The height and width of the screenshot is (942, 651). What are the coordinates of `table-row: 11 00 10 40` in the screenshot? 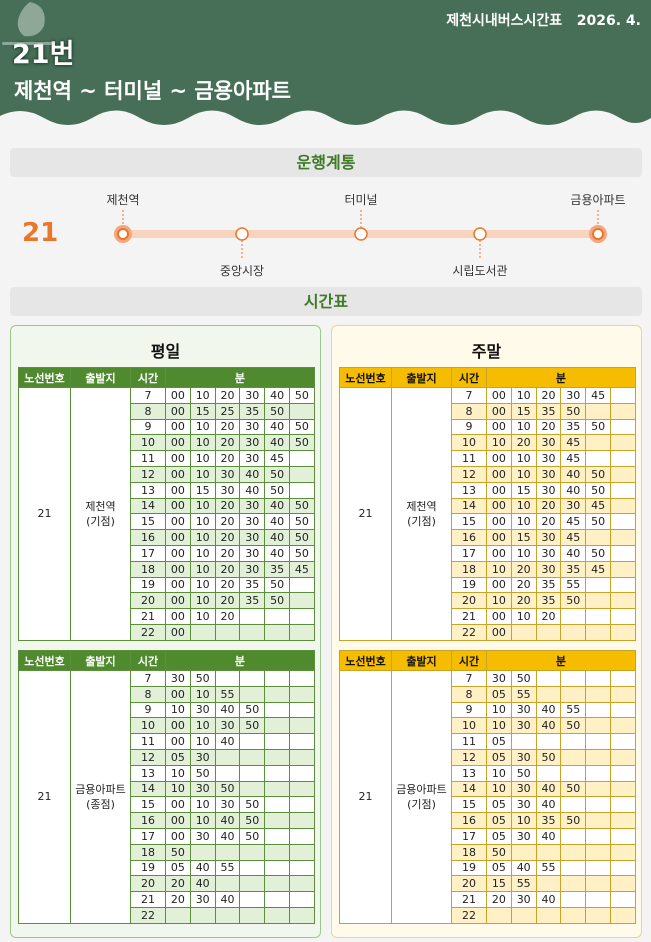 It's located at (167, 741).